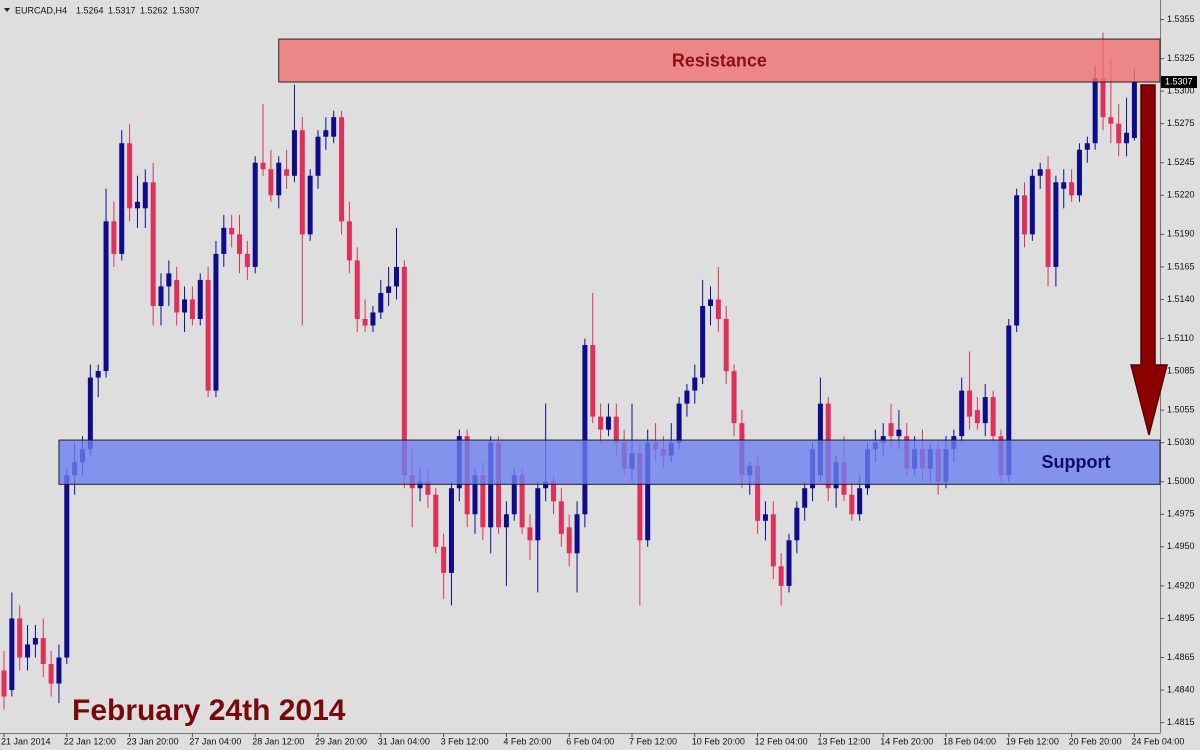 The height and width of the screenshot is (750, 1200). I want to click on zone-label: Support, so click(1076, 462).